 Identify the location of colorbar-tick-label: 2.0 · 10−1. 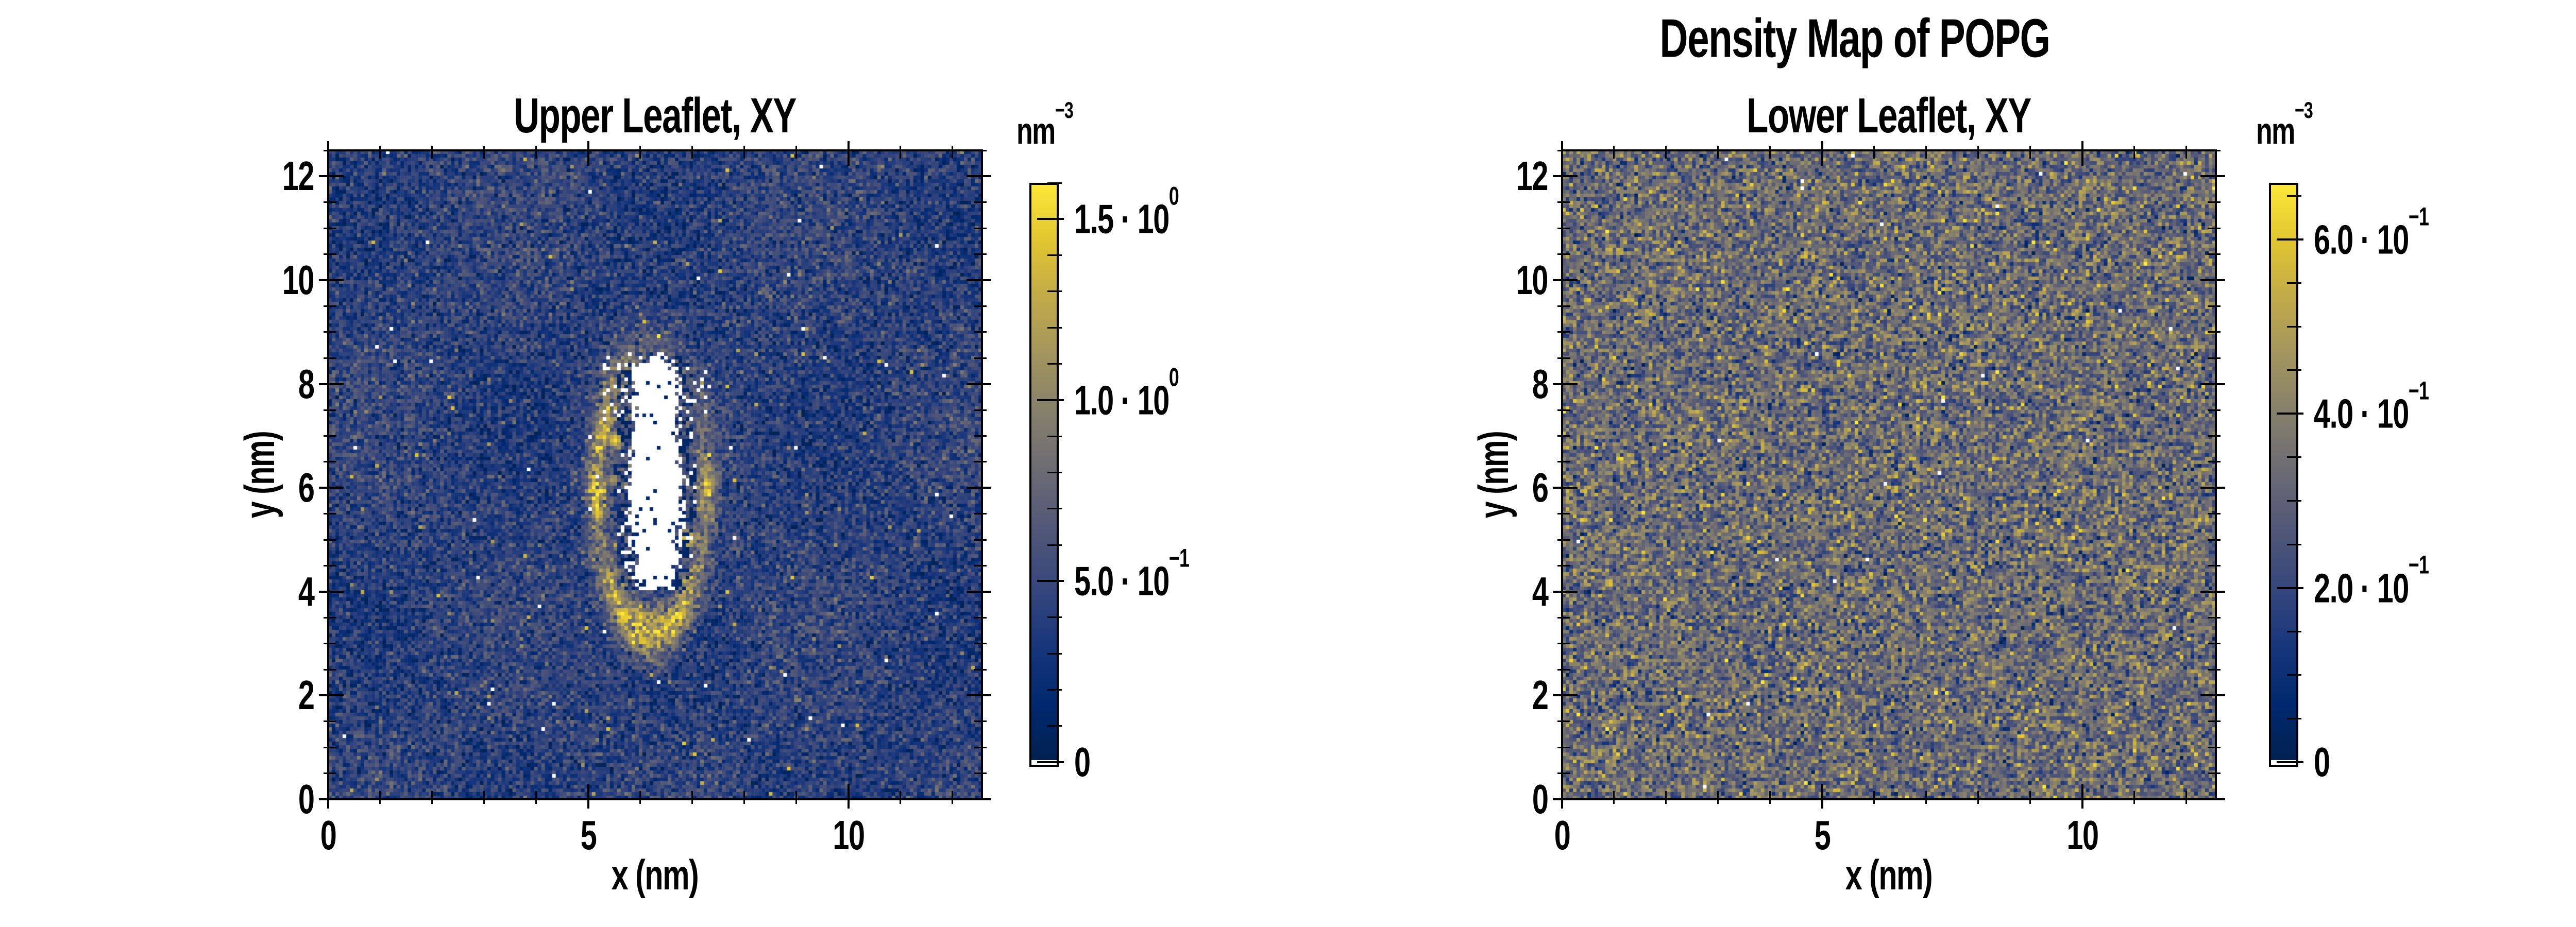
(2371, 581).